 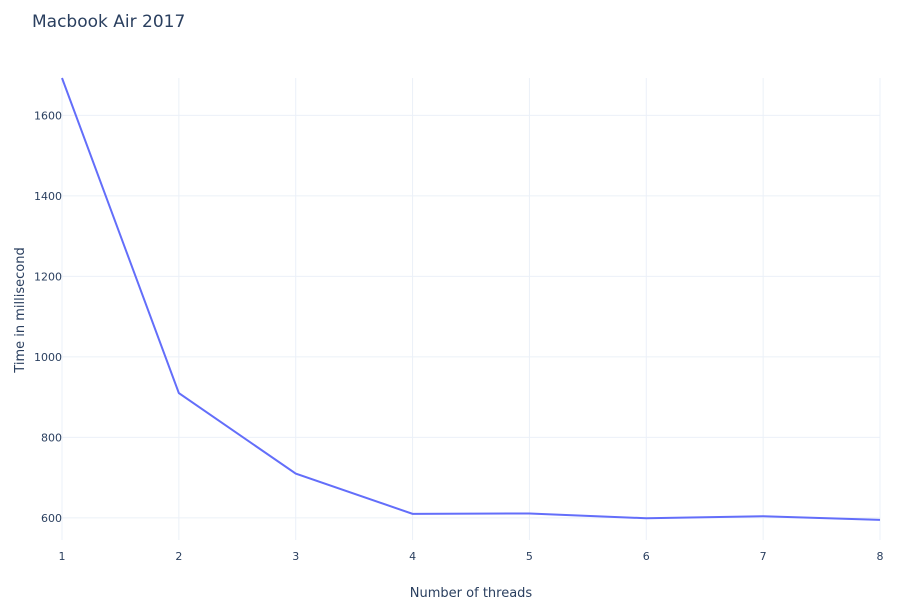 What do you see at coordinates (48, 316) in the screenshot?
I see `y-tick-labels: 600 800 1000 1200 1400 1600` at bounding box center [48, 316].